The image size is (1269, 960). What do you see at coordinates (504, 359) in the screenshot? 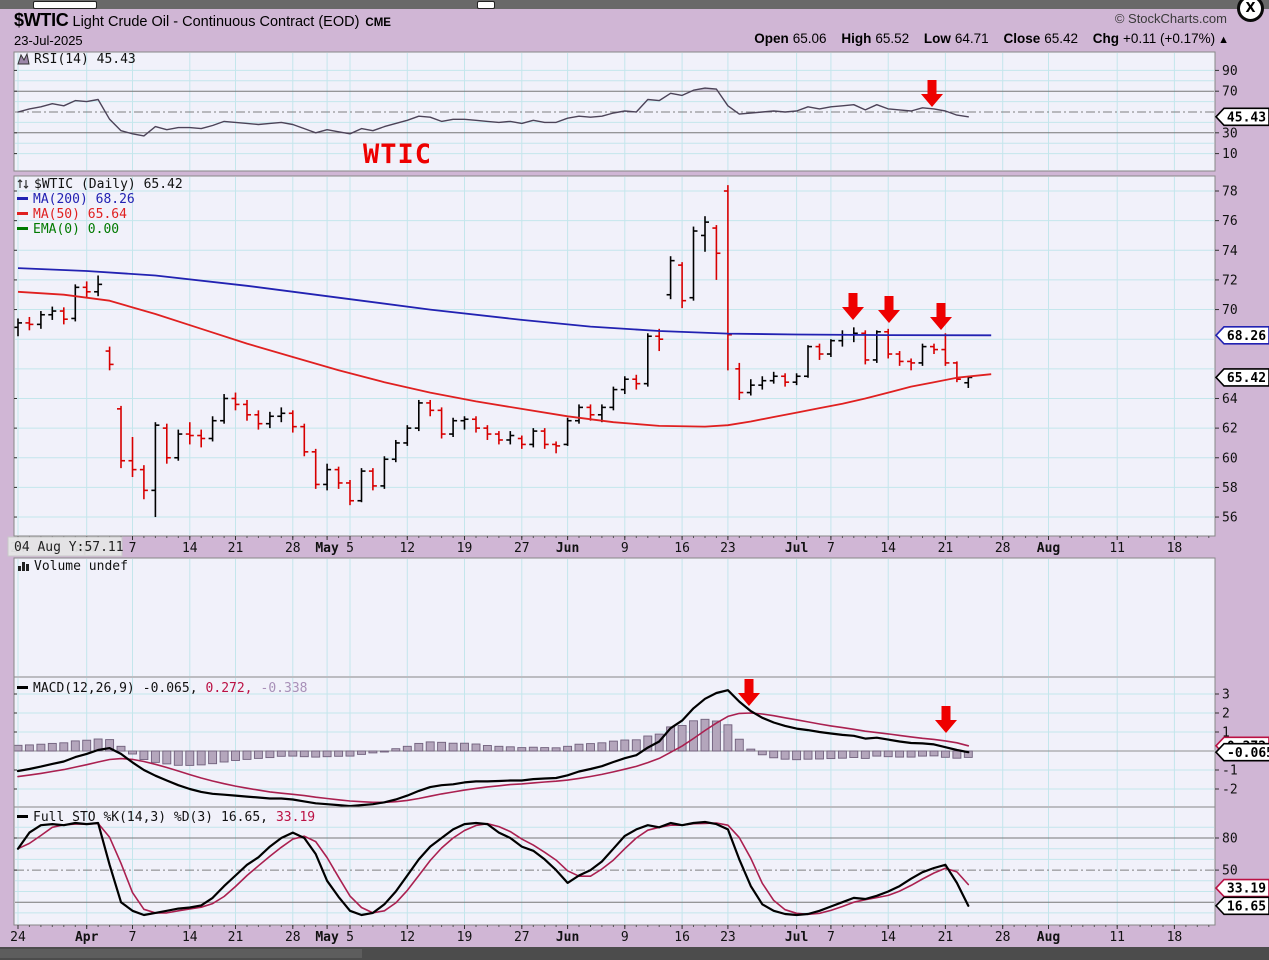
I see `ma50-line` at bounding box center [504, 359].